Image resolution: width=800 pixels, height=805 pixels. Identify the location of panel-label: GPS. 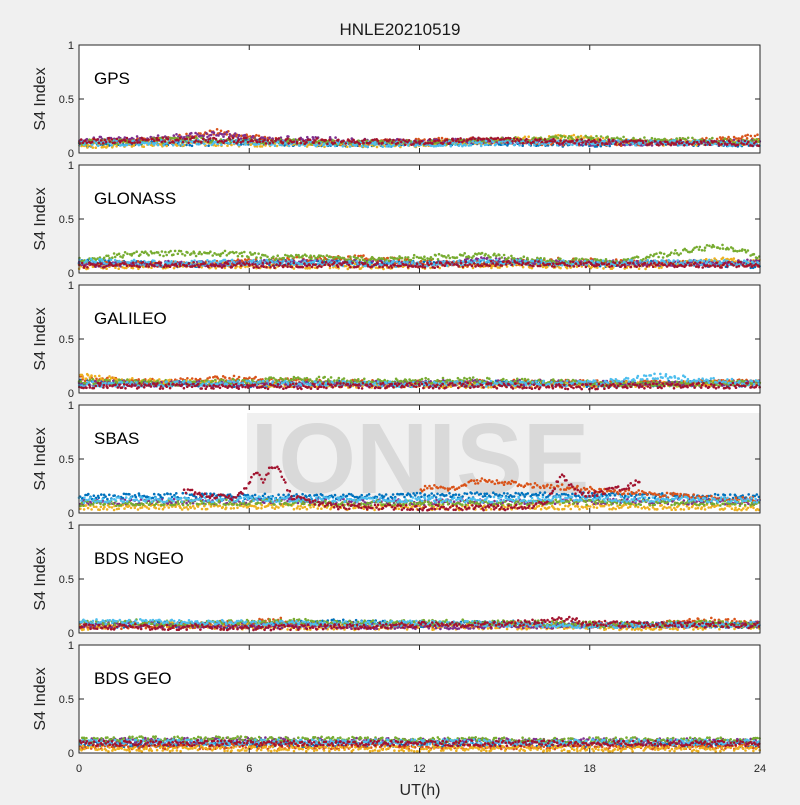
(112, 78).